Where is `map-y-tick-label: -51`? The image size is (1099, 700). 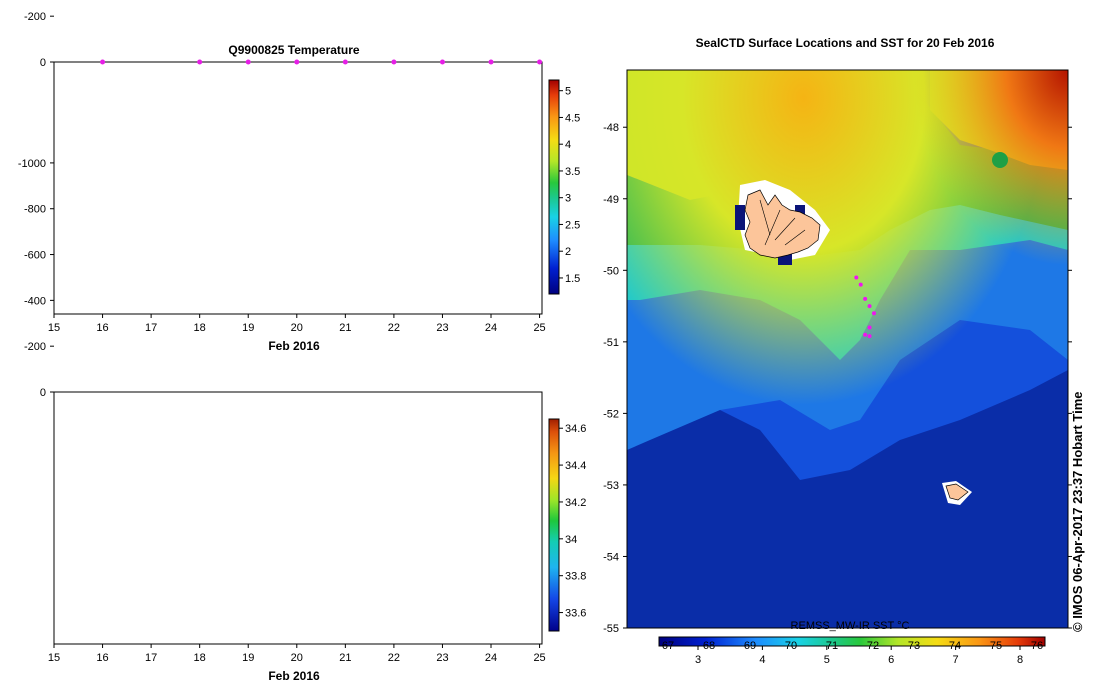
map-y-tick-label: -51 is located at coordinates (611, 343).